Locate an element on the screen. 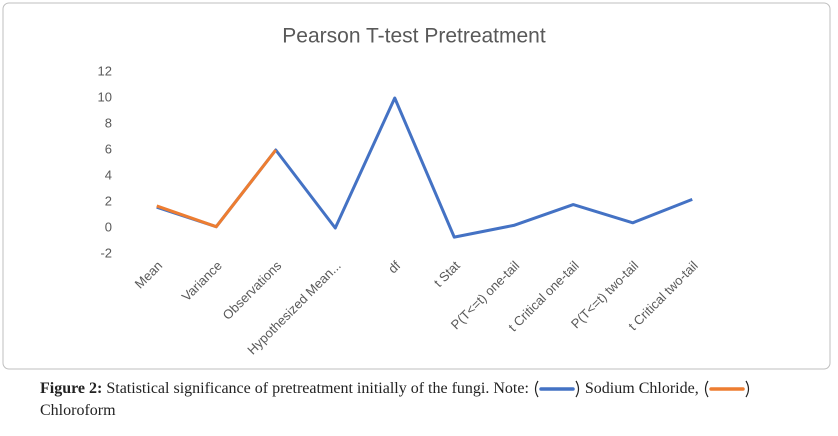 The height and width of the screenshot is (436, 838). y-tick-label: 2 is located at coordinates (108, 200).